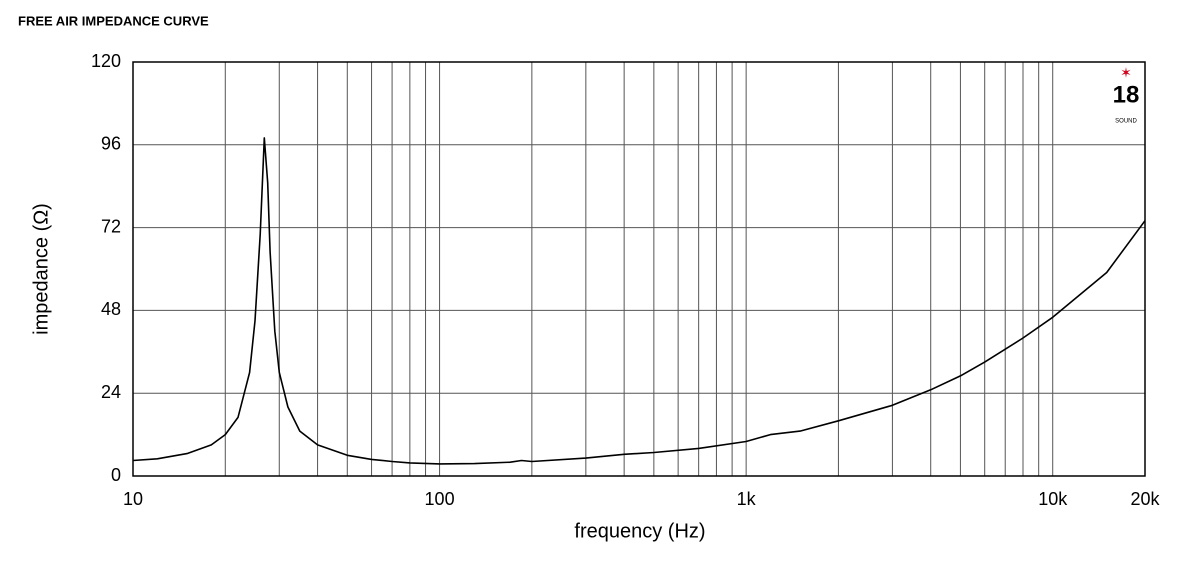  What do you see at coordinates (1126, 73) in the screenshot?
I see `logo-star: ✶` at bounding box center [1126, 73].